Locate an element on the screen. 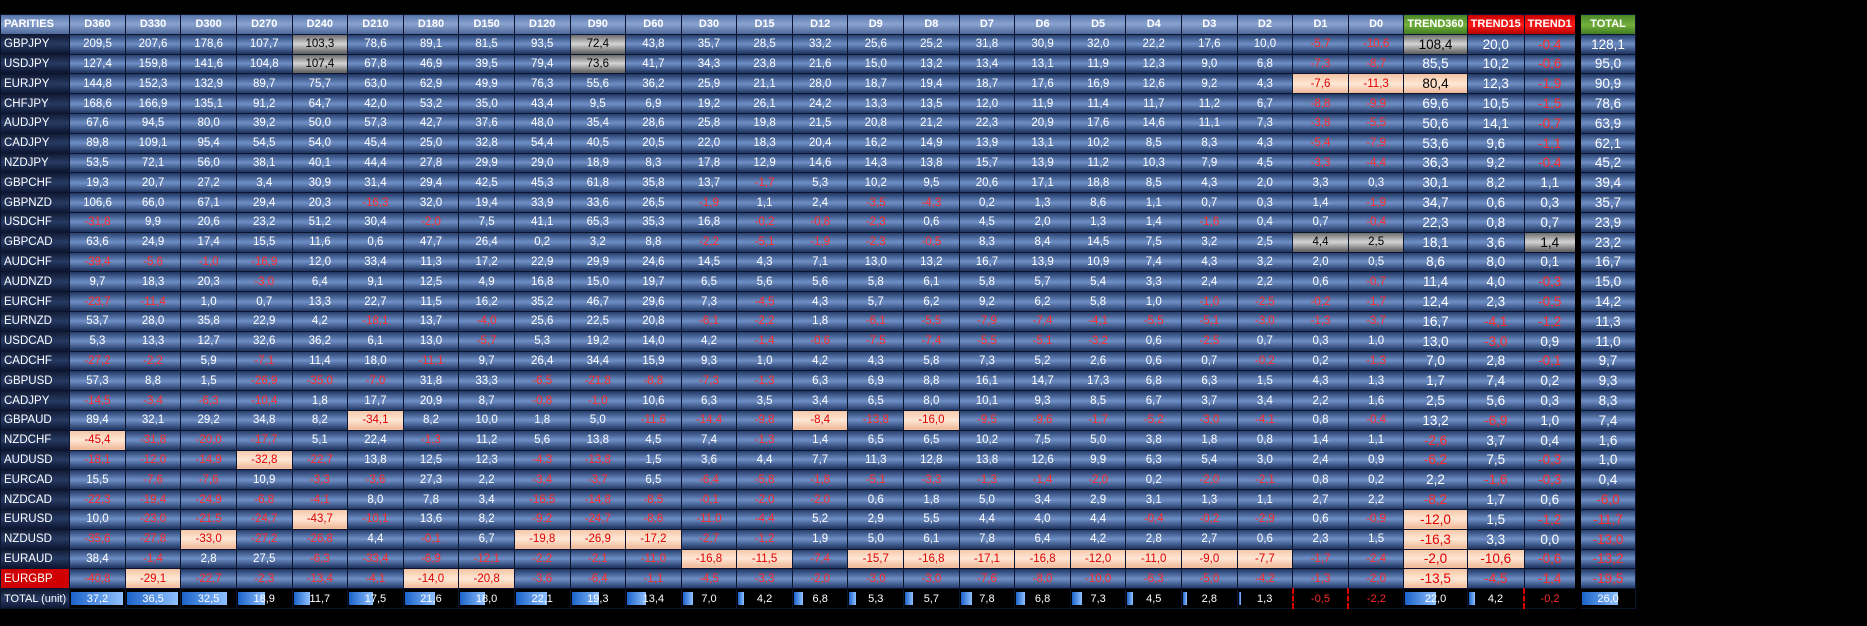 This screenshot has width=1867, height=626. value-cell: 53,2 is located at coordinates (431, 103).